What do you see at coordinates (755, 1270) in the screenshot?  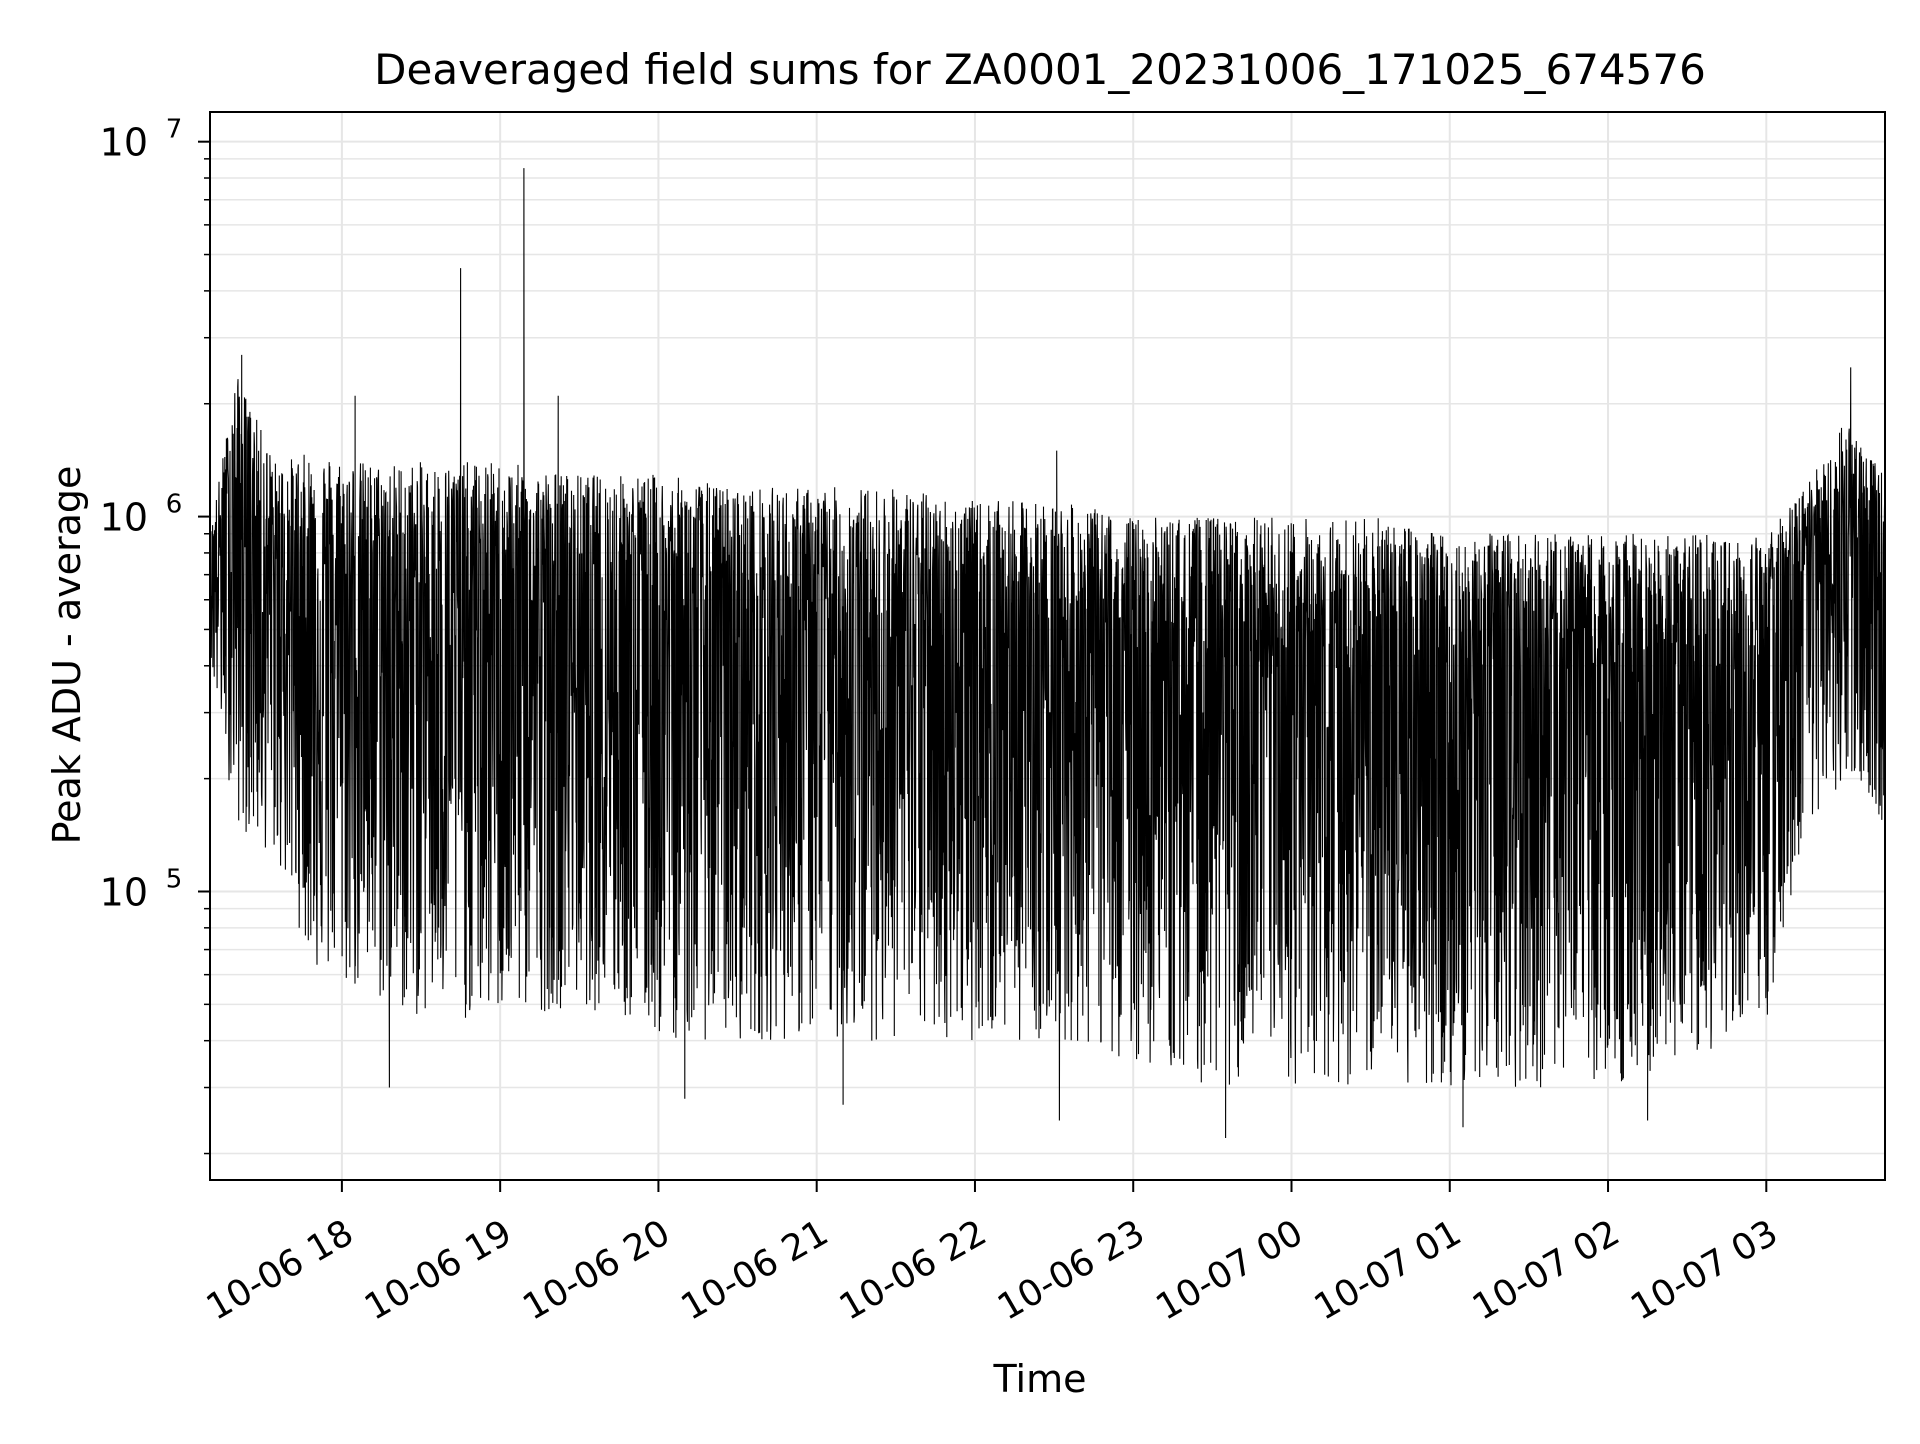 I see `x-tick-label: 10-06 21` at bounding box center [755, 1270].